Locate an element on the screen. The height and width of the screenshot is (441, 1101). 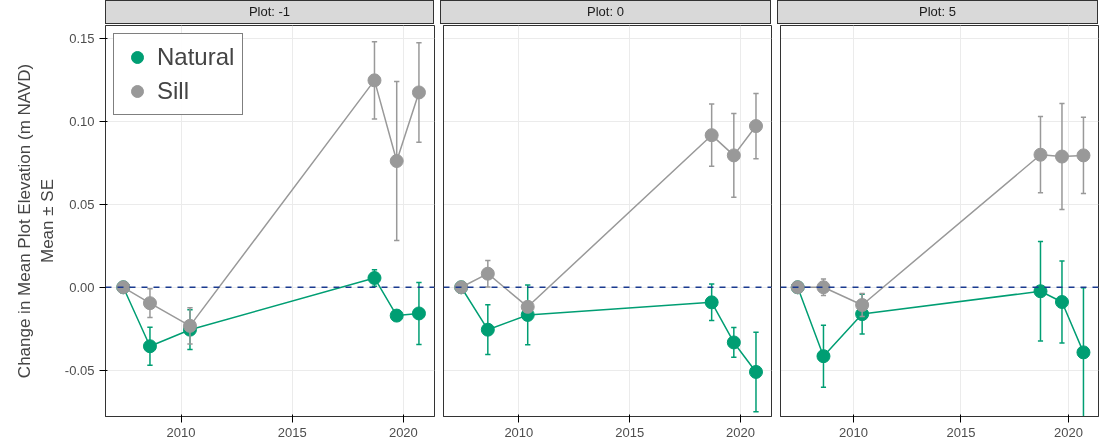
y-tick-label: 0.05 is located at coordinates (82, 204).